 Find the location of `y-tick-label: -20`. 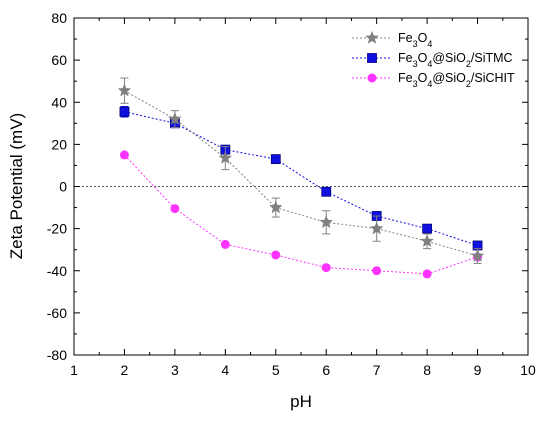

y-tick-label: -20 is located at coordinates (57, 229).